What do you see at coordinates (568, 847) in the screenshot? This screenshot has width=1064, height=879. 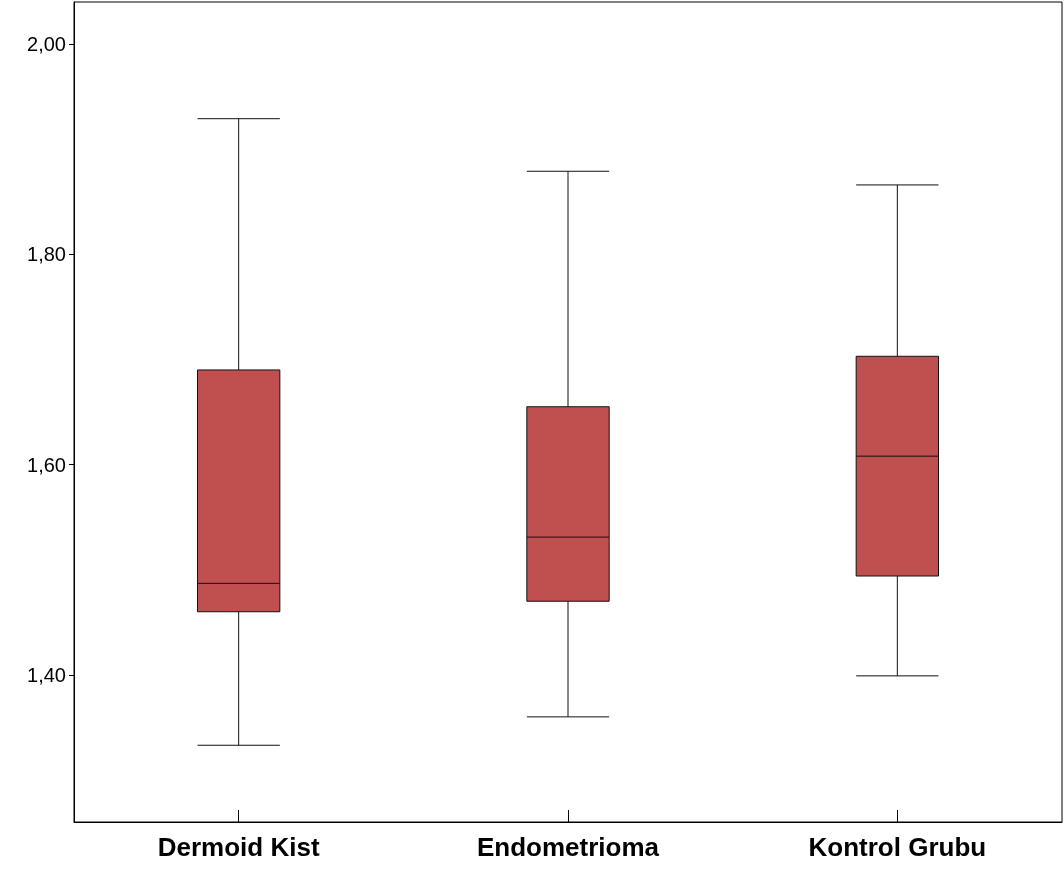 I see `x-tick-label: Endometrioma` at bounding box center [568, 847].